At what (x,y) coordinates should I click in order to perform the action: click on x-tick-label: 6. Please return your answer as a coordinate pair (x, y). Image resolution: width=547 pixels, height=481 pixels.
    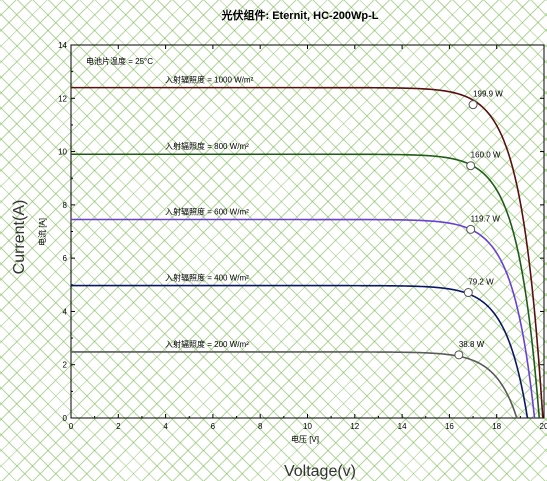
    Looking at the image, I should click on (213, 426).